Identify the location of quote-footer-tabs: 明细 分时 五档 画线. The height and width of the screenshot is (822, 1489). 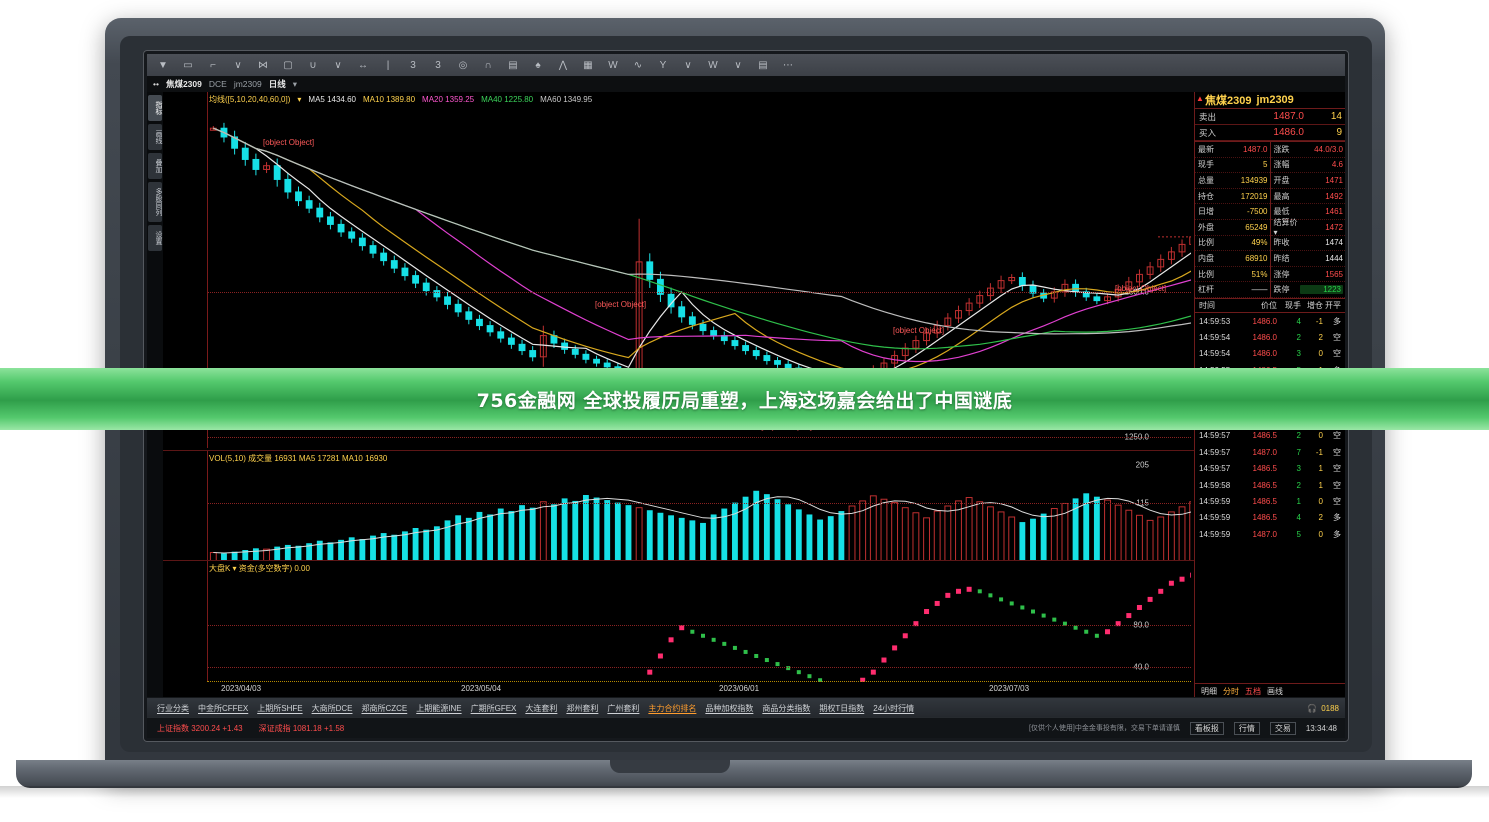
(1270, 690).